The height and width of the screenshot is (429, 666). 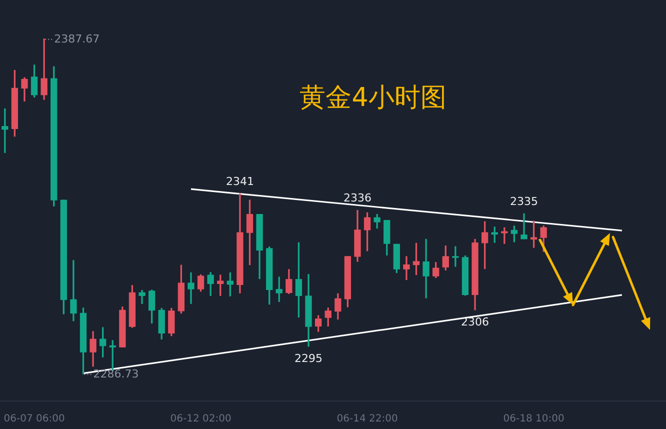 What do you see at coordinates (367, 419) in the screenshot?
I see `x-tick-label: 06-14 22:00` at bounding box center [367, 419].